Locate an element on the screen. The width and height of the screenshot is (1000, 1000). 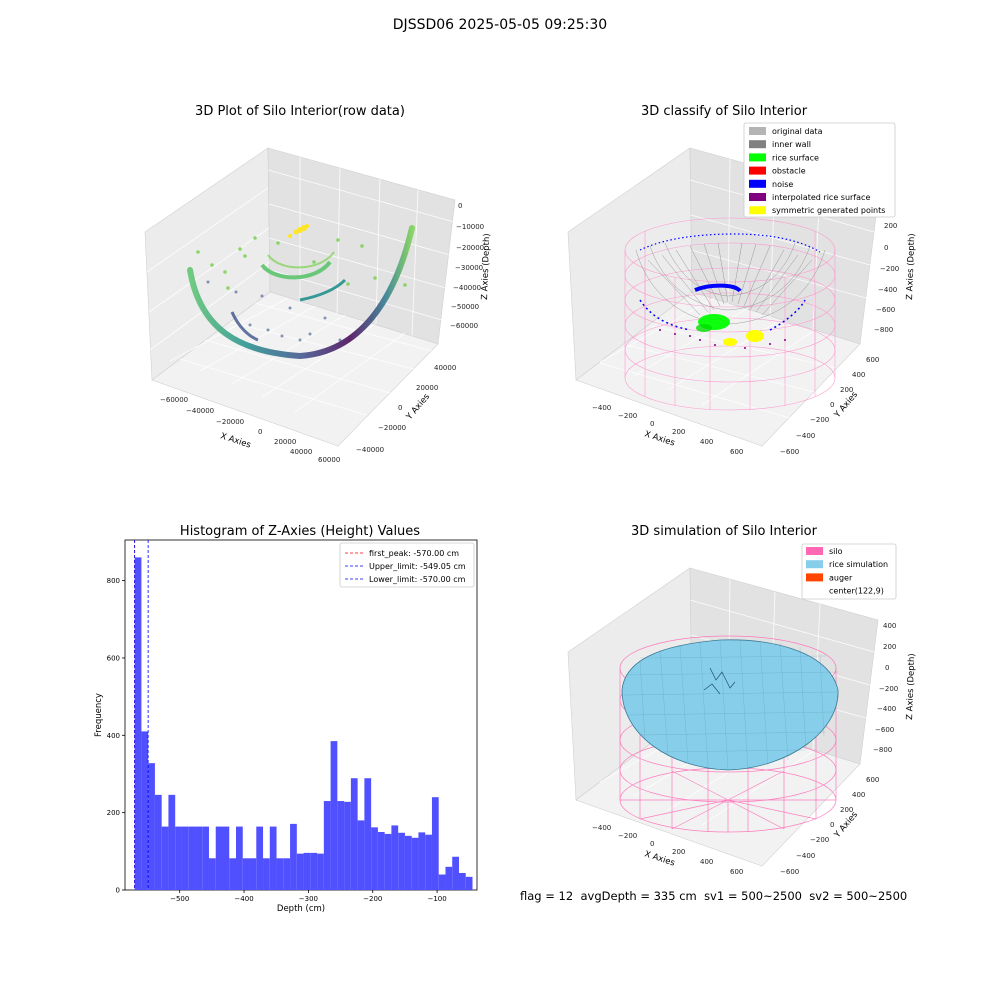
sim-legend: silo rice simulation auger center(122,9) is located at coordinates (849, 571).